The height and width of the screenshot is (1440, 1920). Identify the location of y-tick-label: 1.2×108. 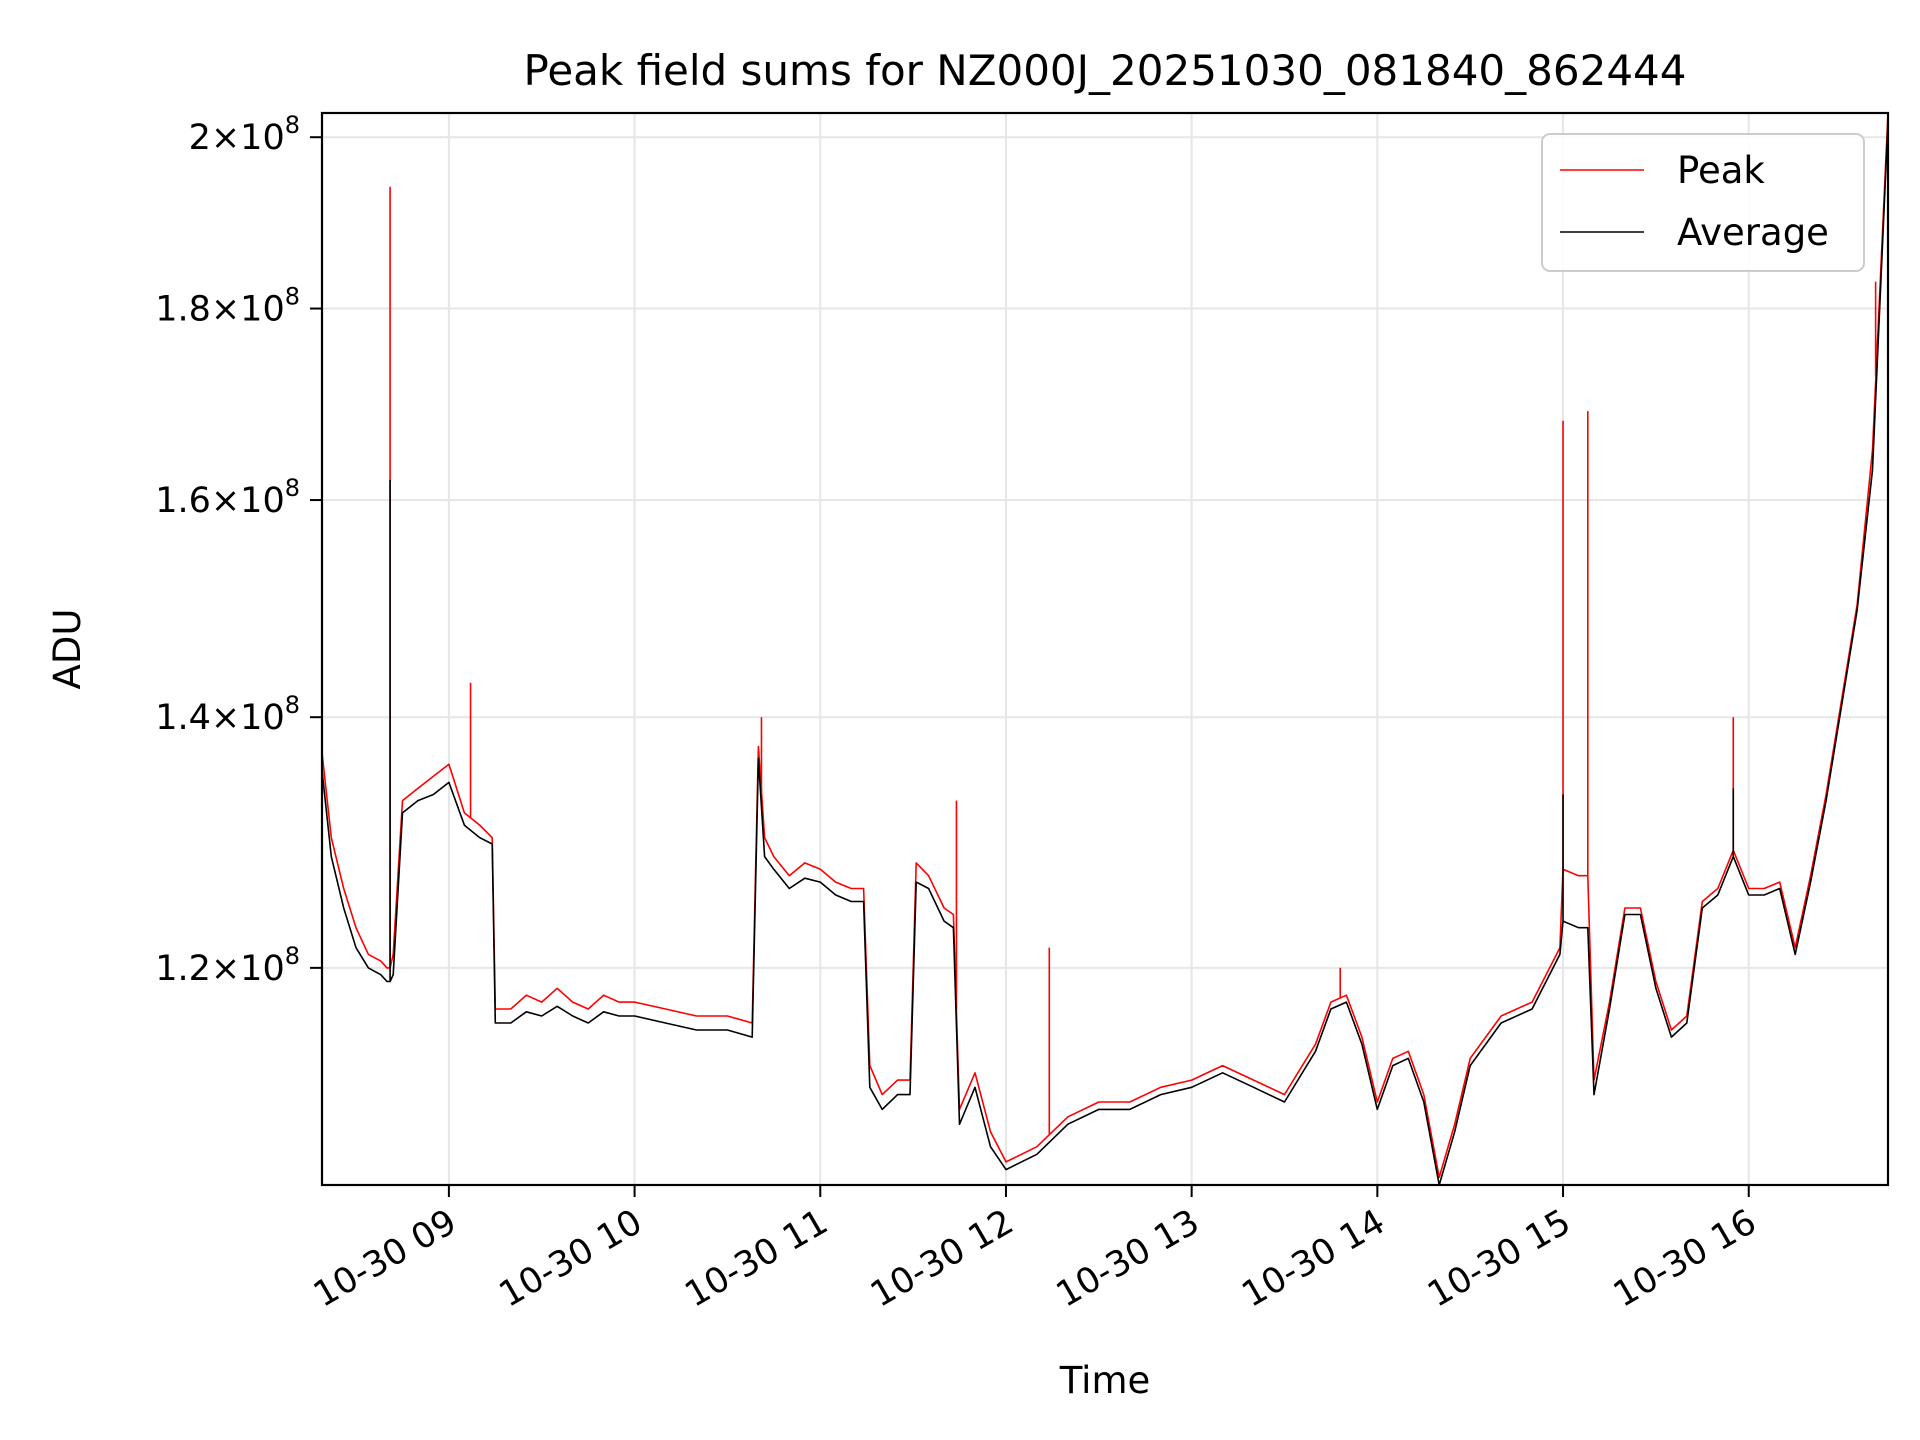
(227, 965).